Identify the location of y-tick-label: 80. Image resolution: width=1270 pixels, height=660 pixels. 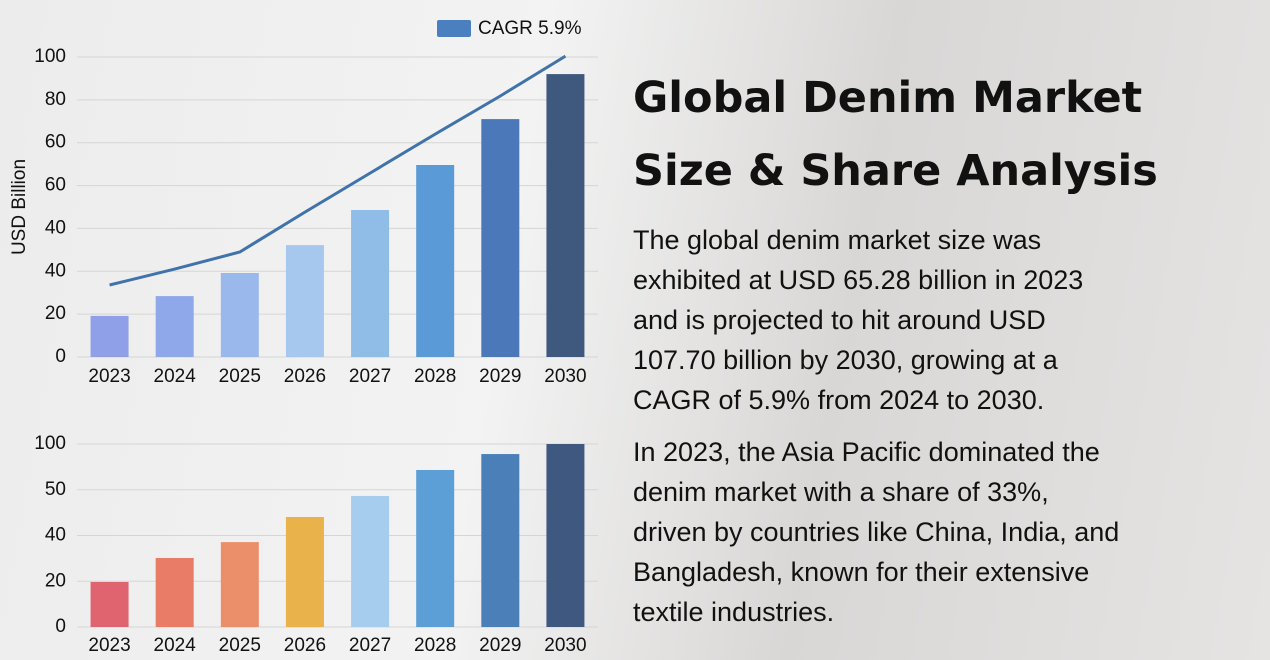
(55, 99).